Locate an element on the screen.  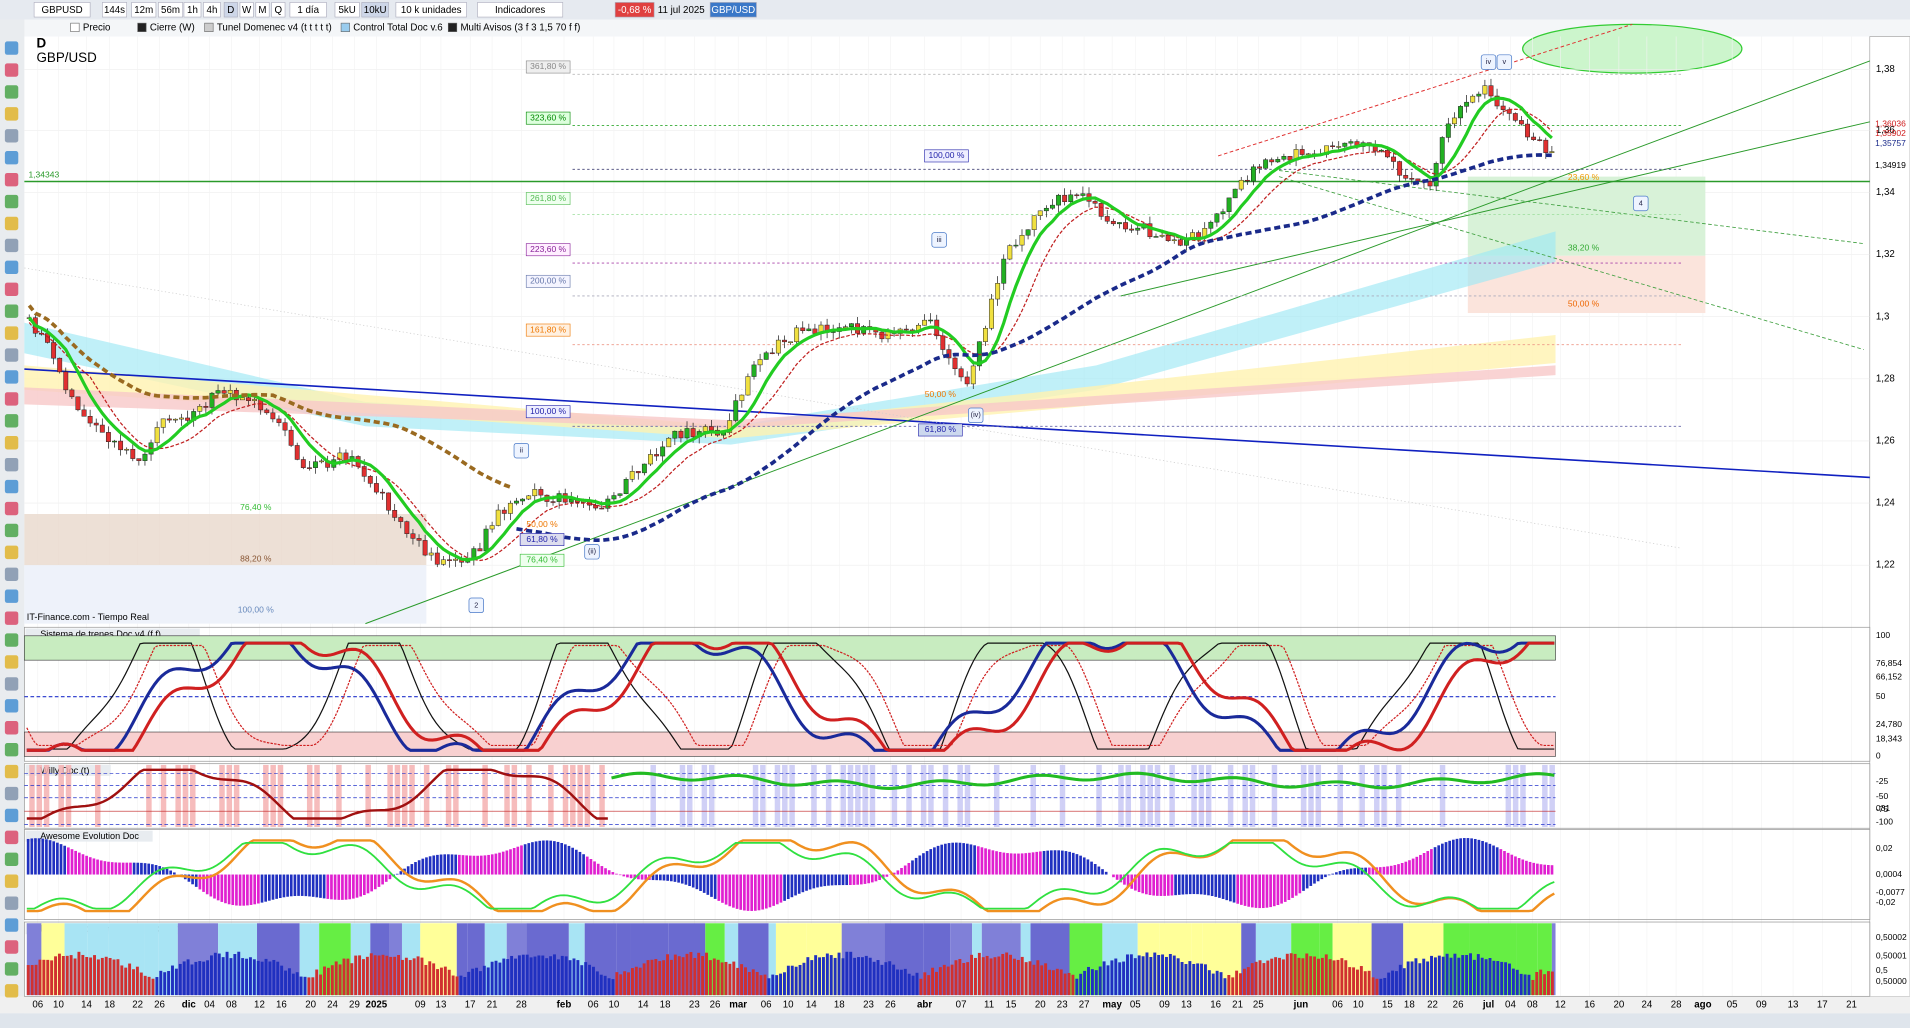
legend-item: Tunel Domenec v4 (t t t t t) is located at coordinates (274, 28).